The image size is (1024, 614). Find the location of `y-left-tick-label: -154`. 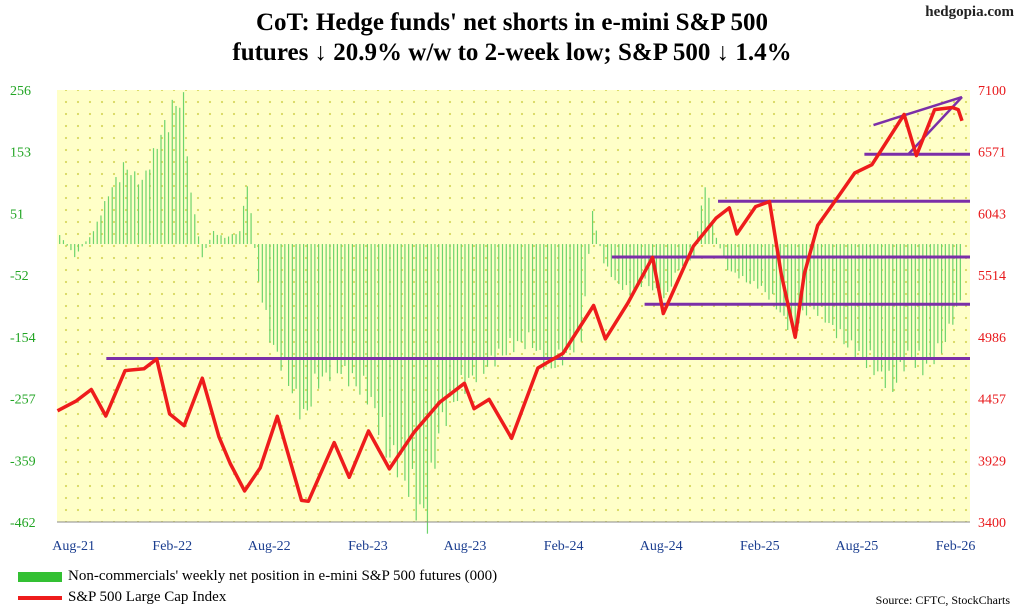

y-left-tick-label: -154 is located at coordinates (23, 338).